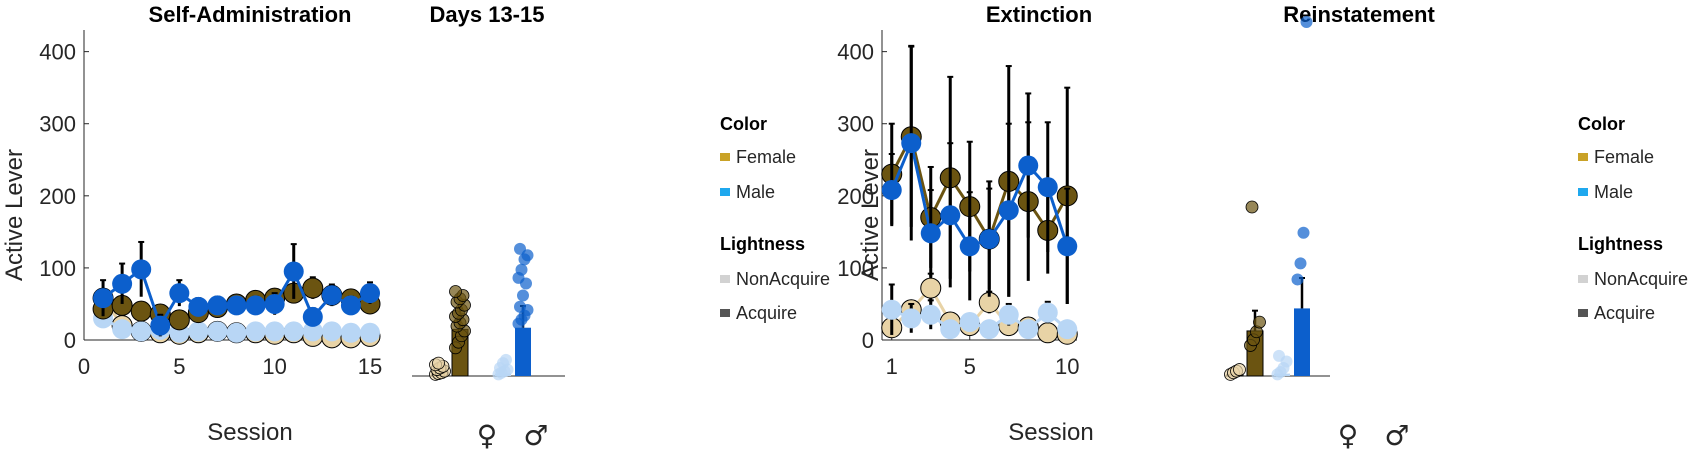 Image resolution: width=1696 pixels, height=453 pixels. What do you see at coordinates (487, 14) in the screenshot?
I see `title-days-13-15: Days 13-15` at bounding box center [487, 14].